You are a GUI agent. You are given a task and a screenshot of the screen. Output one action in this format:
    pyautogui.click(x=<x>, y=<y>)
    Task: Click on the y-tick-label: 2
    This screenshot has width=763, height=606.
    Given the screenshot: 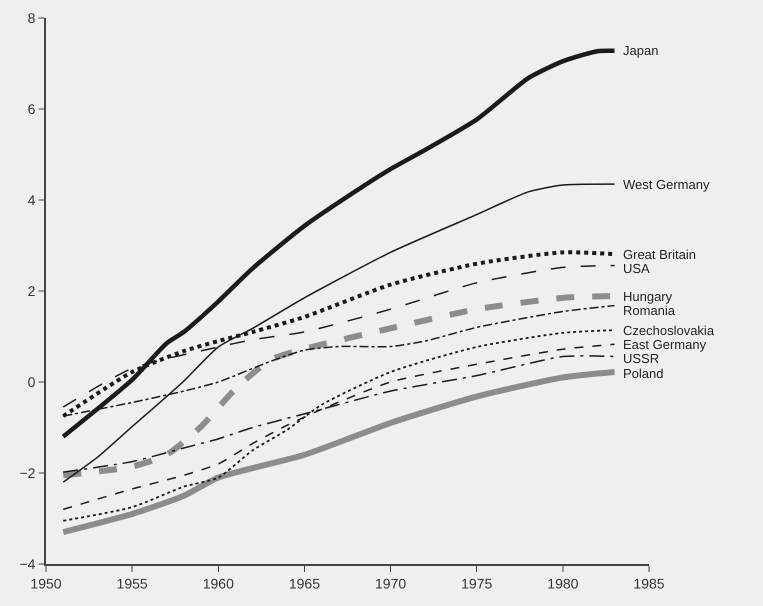 What is the action you would take?
    pyautogui.click(x=32, y=290)
    